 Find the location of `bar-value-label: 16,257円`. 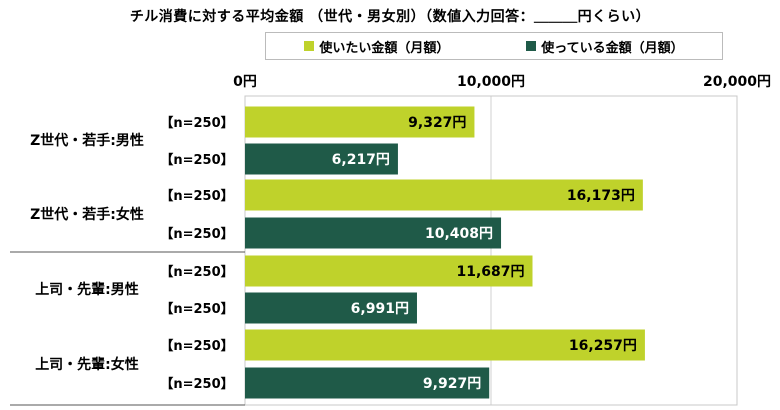

bar-value-label: 16,257円 is located at coordinates (603, 346).